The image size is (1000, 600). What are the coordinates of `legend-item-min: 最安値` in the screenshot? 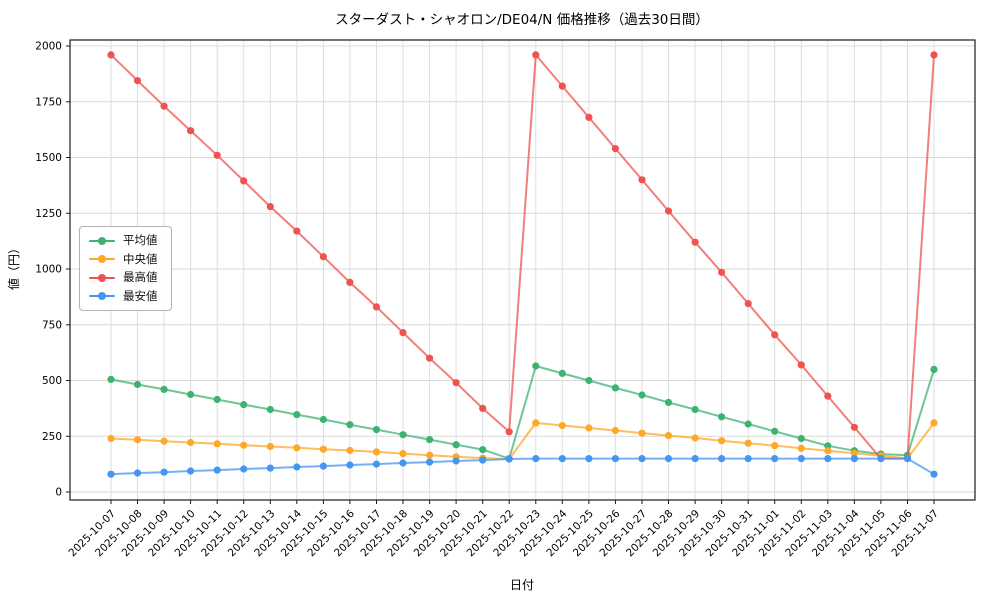 It's located at (123, 295).